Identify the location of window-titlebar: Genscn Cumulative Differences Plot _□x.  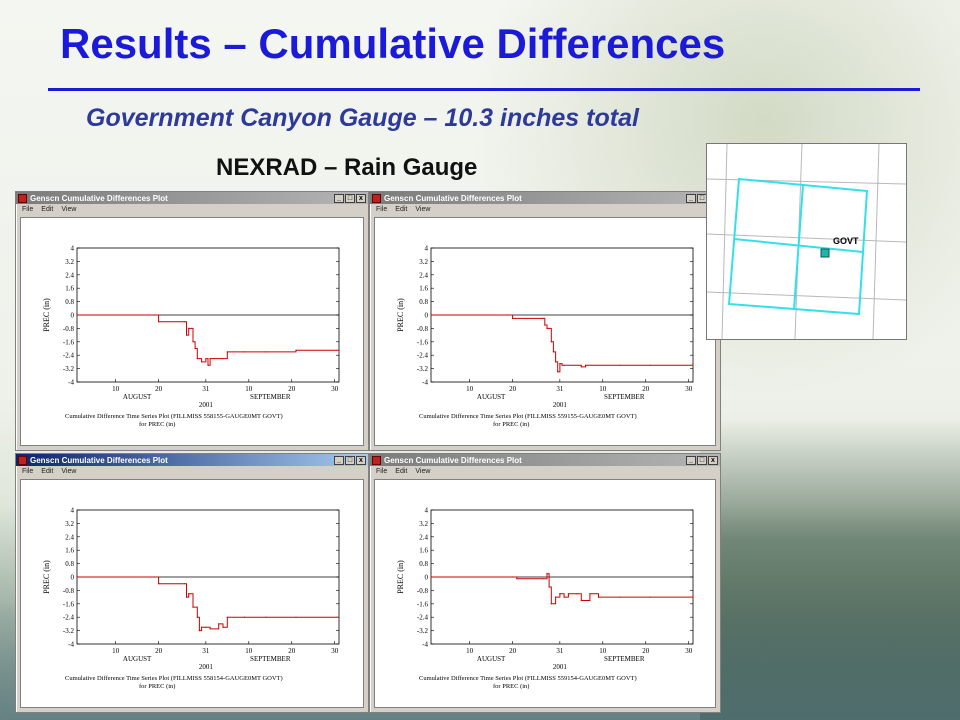
(192, 460).